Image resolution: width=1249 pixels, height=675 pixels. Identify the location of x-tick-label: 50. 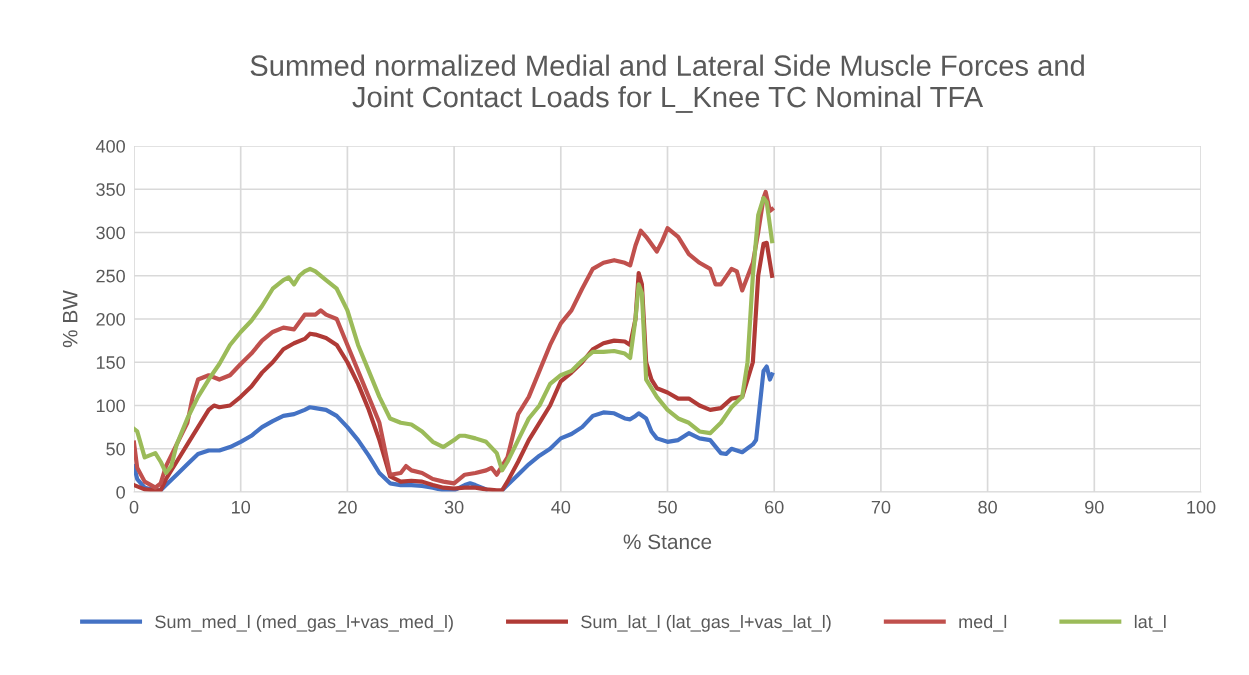
(667, 507).